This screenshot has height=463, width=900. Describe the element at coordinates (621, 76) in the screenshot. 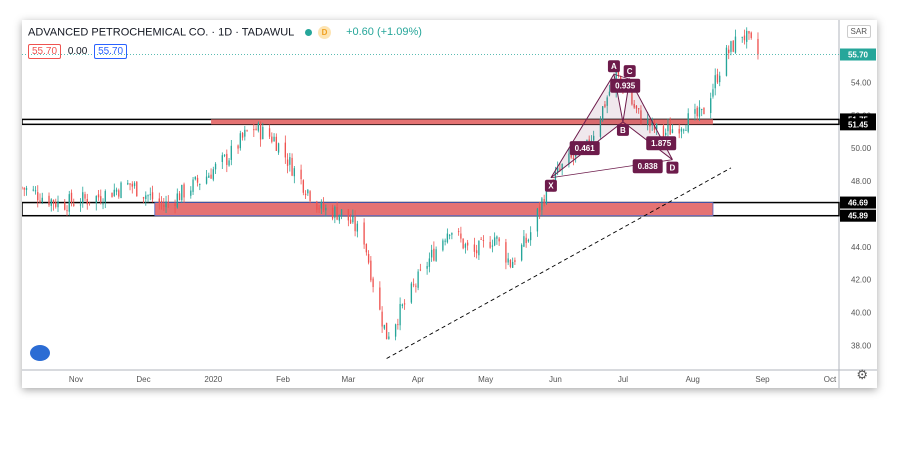

I see `pattern-ac-line` at that location.